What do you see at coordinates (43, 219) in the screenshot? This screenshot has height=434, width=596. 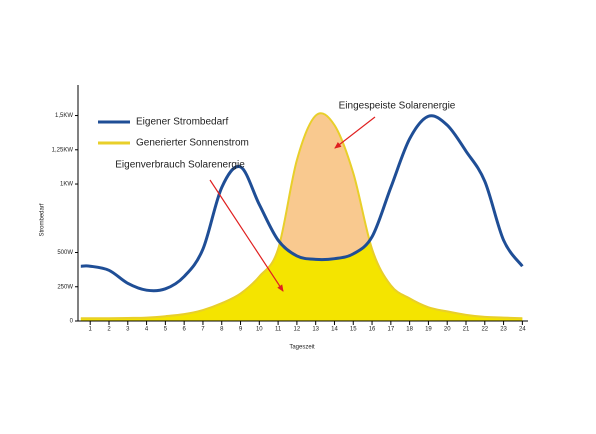 I see `y-axis-title: Strombedarf` at bounding box center [43, 219].